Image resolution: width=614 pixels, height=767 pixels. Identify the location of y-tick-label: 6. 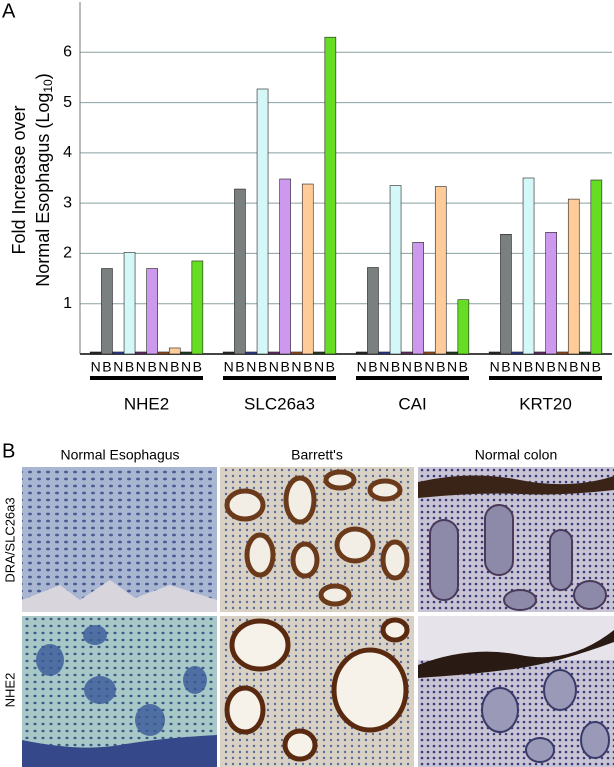
(67, 52).